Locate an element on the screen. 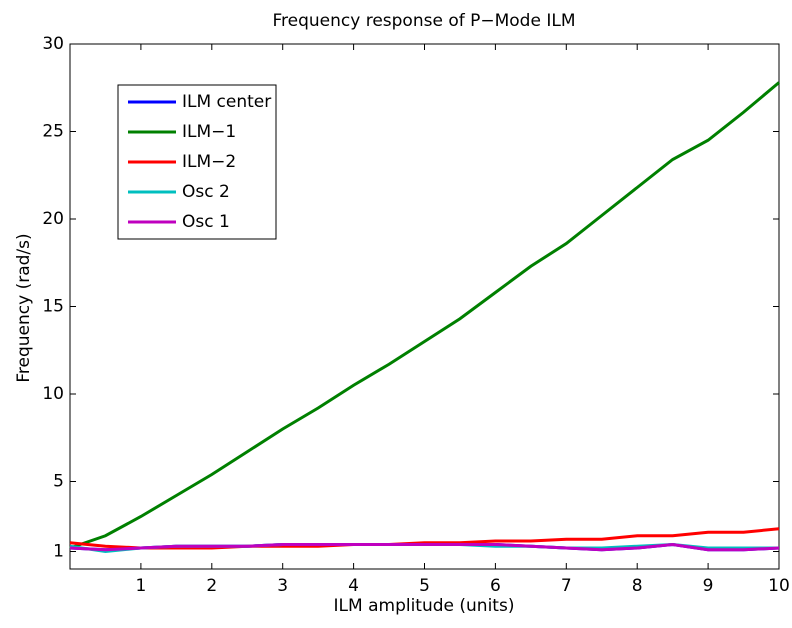  chart-title: Frequency response of P−Mode ILM is located at coordinates (423, 21).